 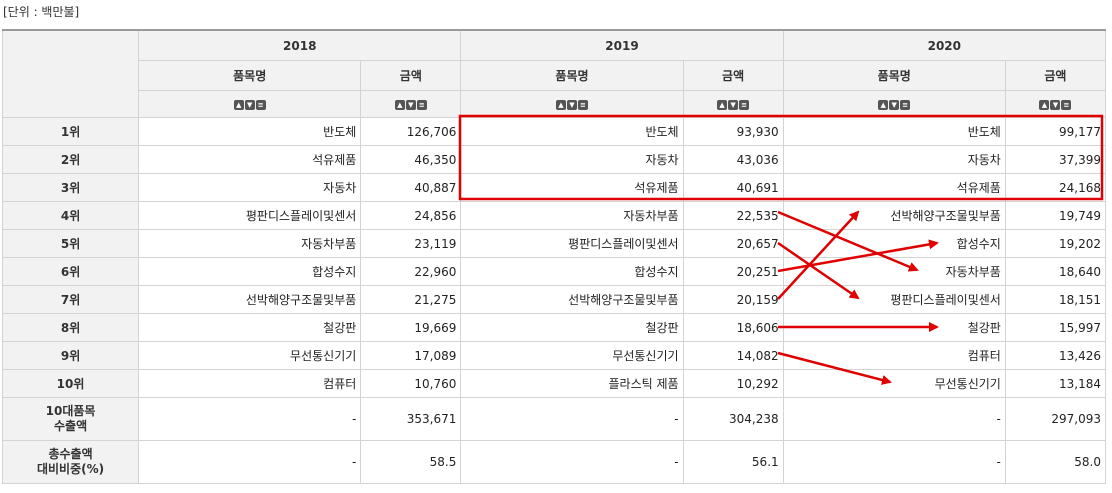 What do you see at coordinates (411, 462) in the screenshot?
I see `amount-cell: 58.5` at bounding box center [411, 462].